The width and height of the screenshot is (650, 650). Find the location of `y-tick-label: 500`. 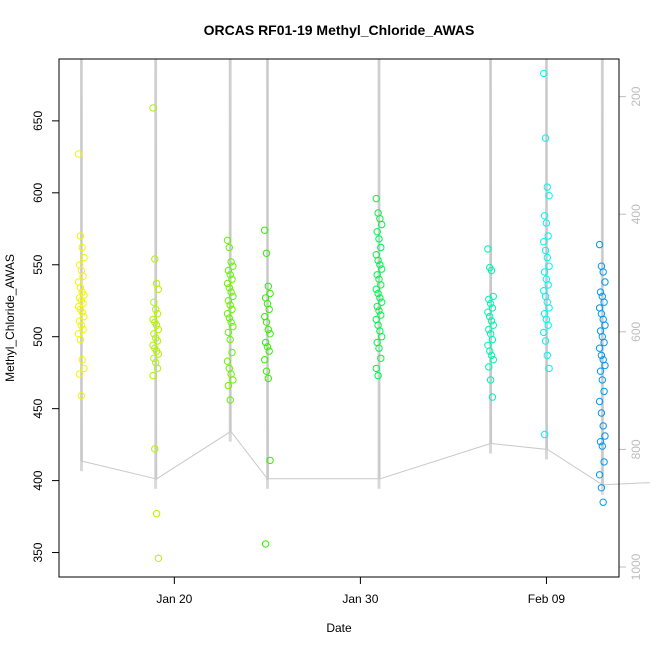

y-tick-label: 500 is located at coordinates (38, 336).